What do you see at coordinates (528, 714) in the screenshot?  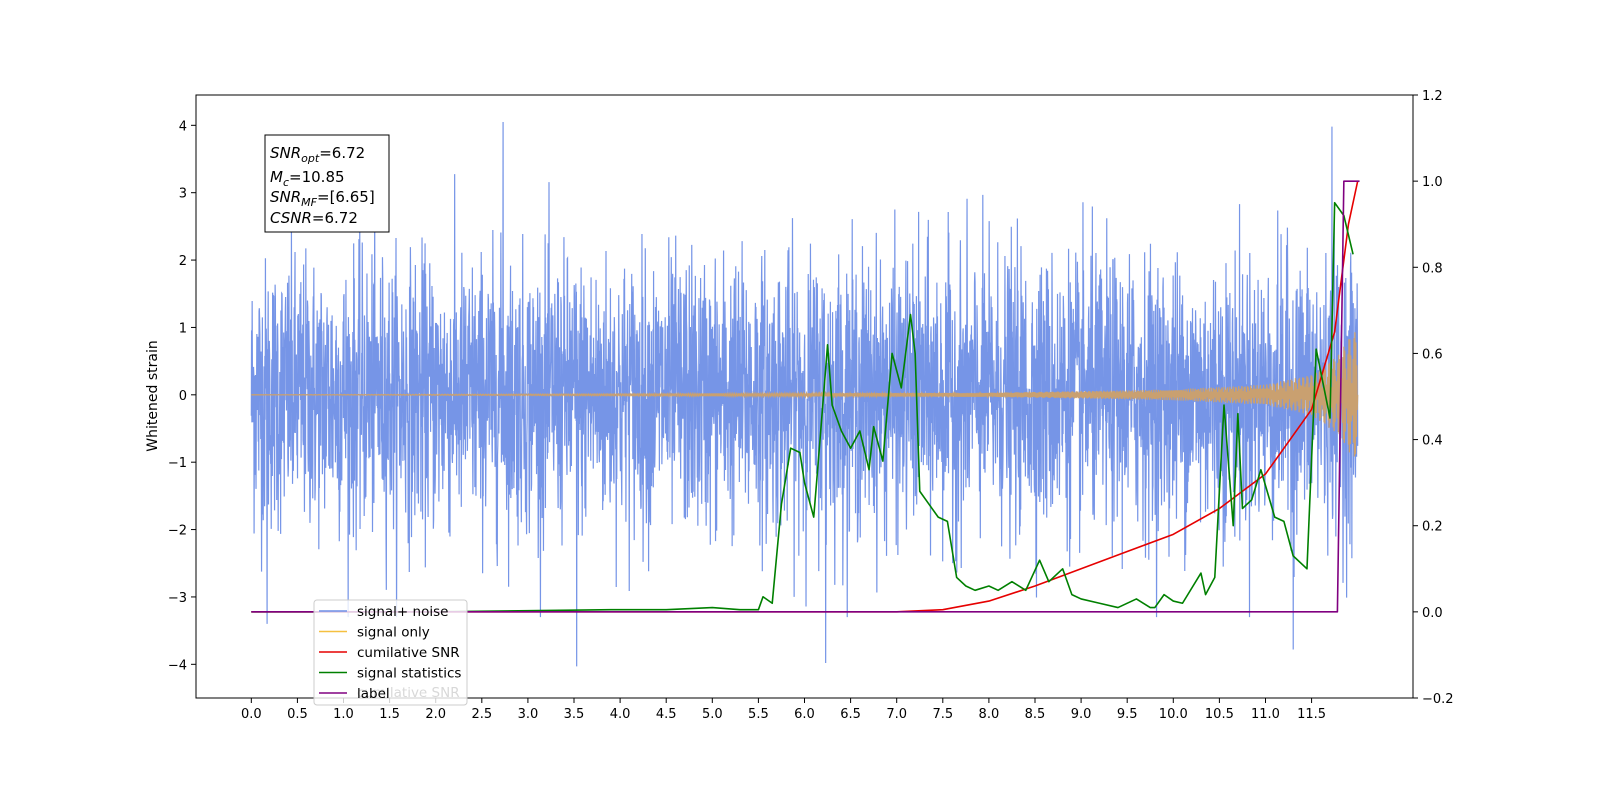 I see `x-tick-label: 3.0` at bounding box center [528, 714].